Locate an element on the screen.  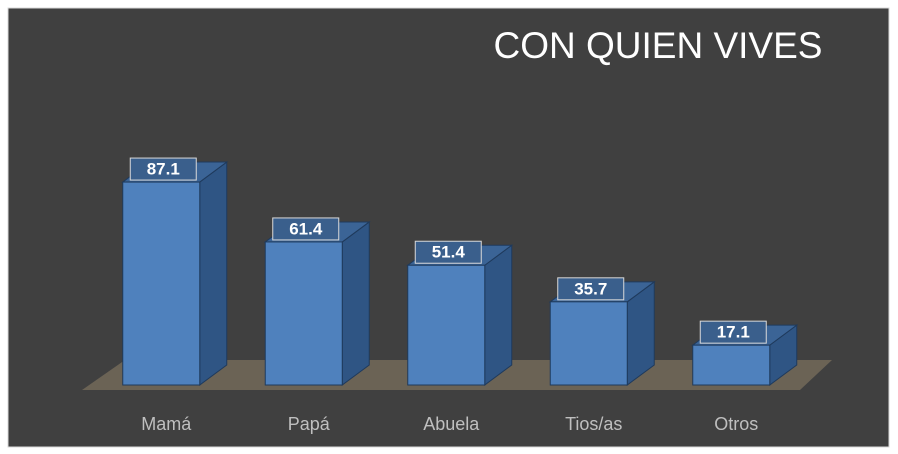
value-label: 61.4 is located at coordinates (306, 228).